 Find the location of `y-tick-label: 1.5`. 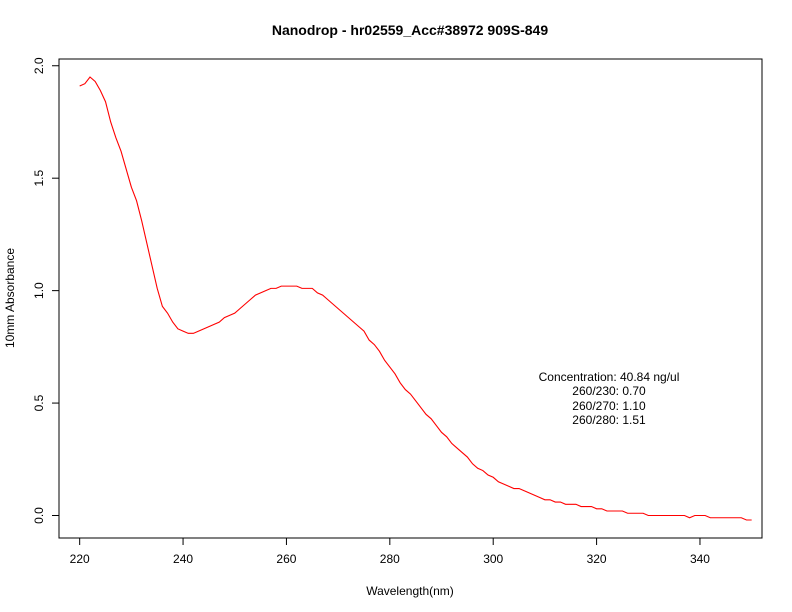

y-tick-label: 1.5 is located at coordinates (39, 178).